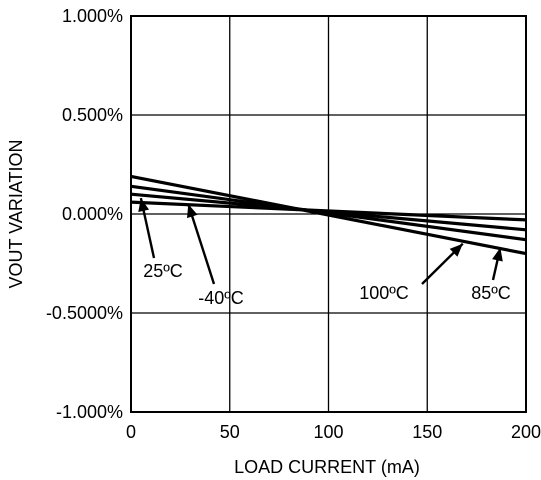 This screenshot has height=480, width=541. I want to click on y-tick-label: 0.500%, so click(92, 115).